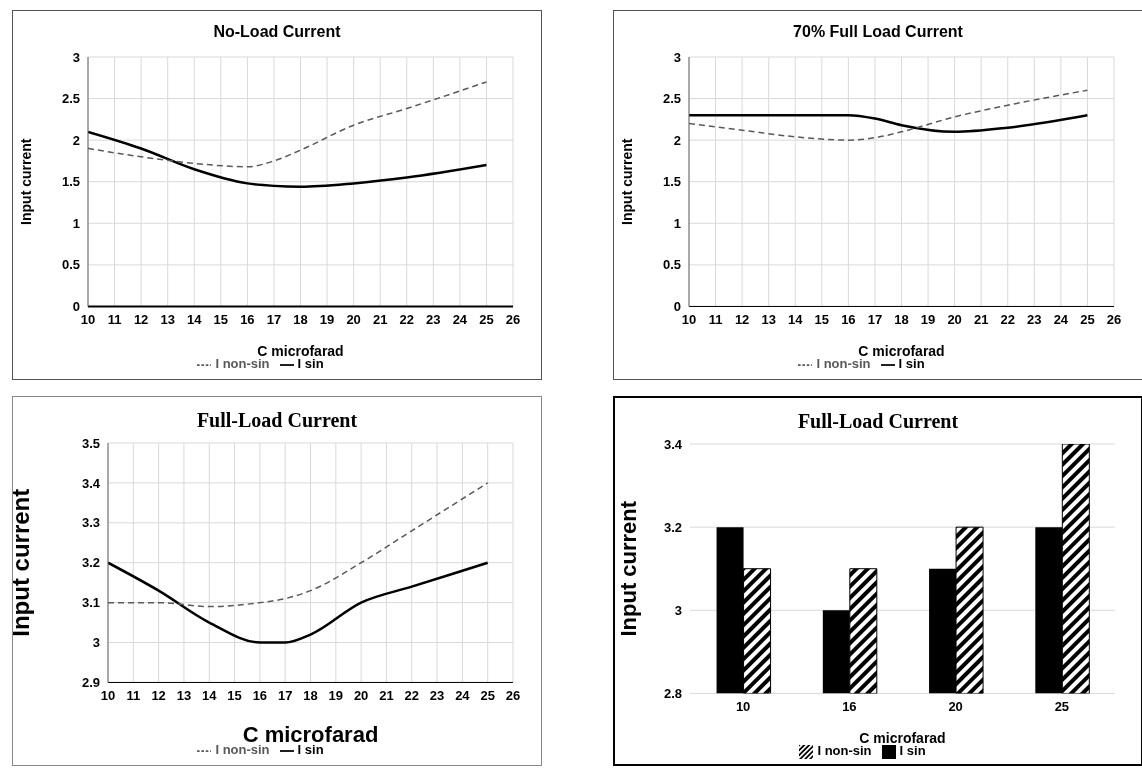 The width and height of the screenshot is (1142, 769). Describe the element at coordinates (878, 32) in the screenshot. I see `chart-title: 70% Full Load Current` at that location.